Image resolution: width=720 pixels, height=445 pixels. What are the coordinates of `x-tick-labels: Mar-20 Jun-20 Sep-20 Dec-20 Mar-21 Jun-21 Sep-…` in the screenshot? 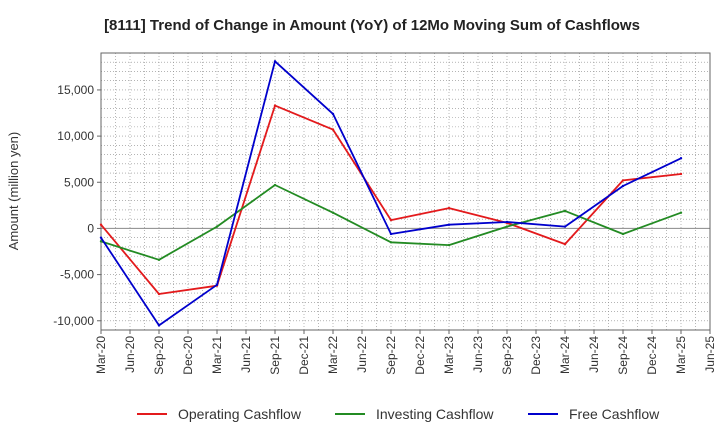 It's located at (405, 352).